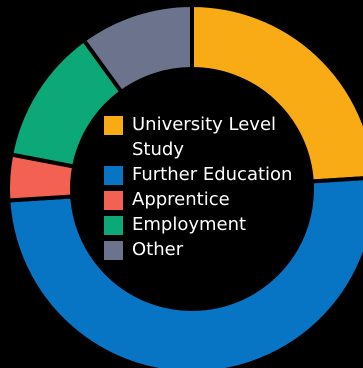 The height and width of the screenshot is (368, 363). I want to click on legend-item-other: Other, so click(214, 249).